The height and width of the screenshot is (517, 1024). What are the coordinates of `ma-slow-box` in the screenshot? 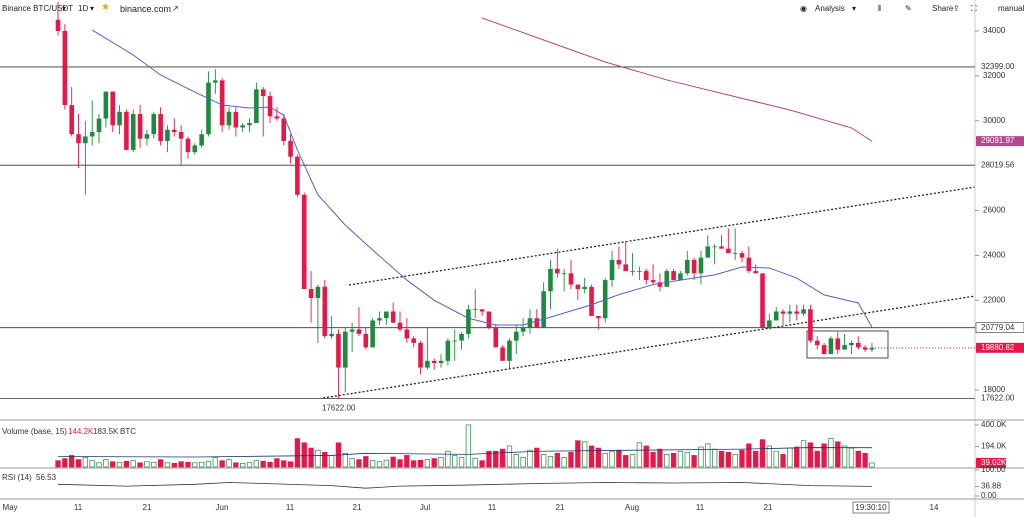 It's located at (1000, 141).